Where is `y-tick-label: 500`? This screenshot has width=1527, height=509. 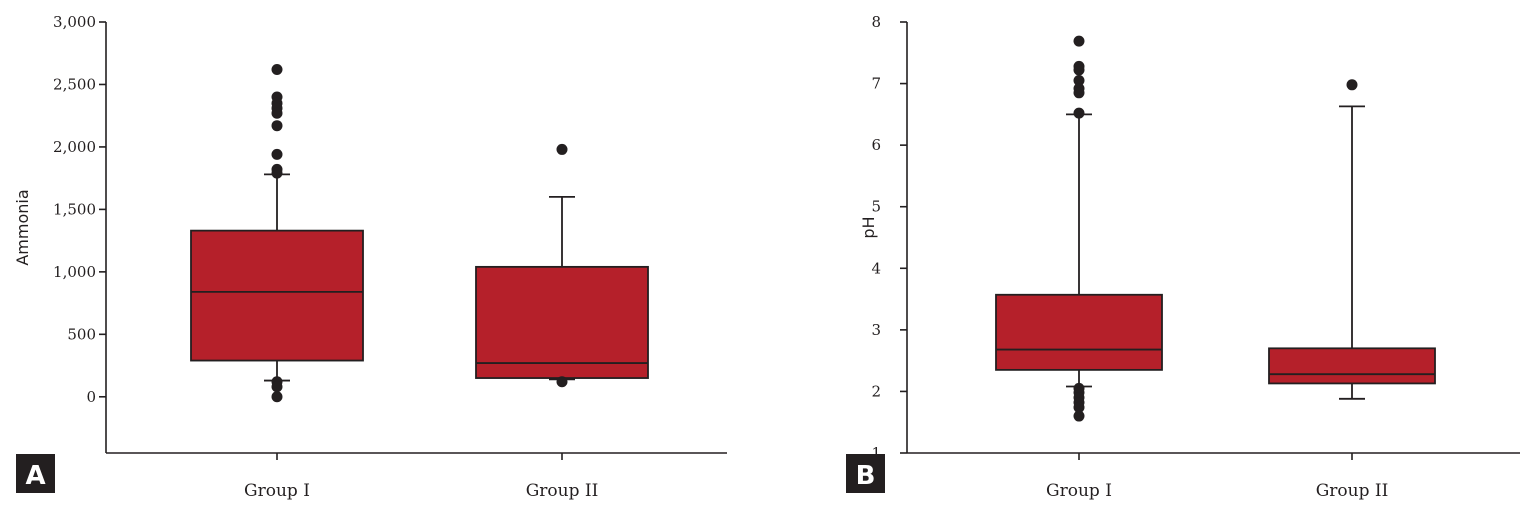 y-tick-label: 500 is located at coordinates (81, 334).